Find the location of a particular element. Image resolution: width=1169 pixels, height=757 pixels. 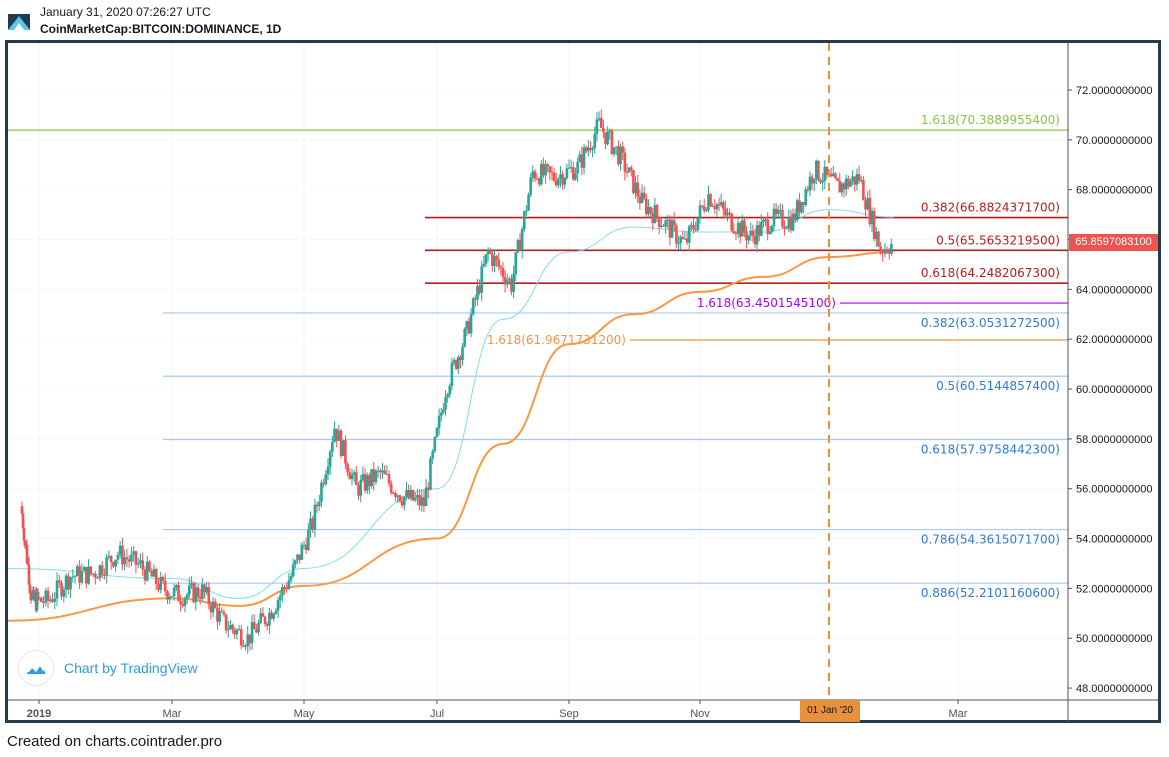

y-tick-label: 68.0000000000 is located at coordinates (1114, 191).